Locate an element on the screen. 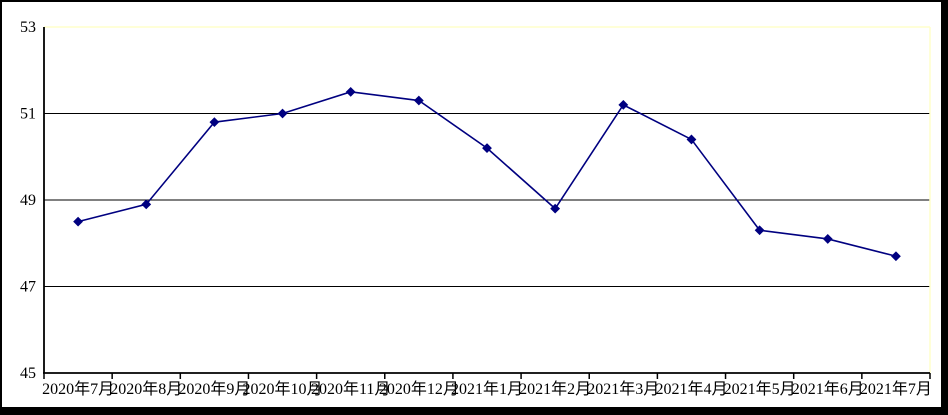  x-axis-label: 2021年4月 is located at coordinates (691, 389).